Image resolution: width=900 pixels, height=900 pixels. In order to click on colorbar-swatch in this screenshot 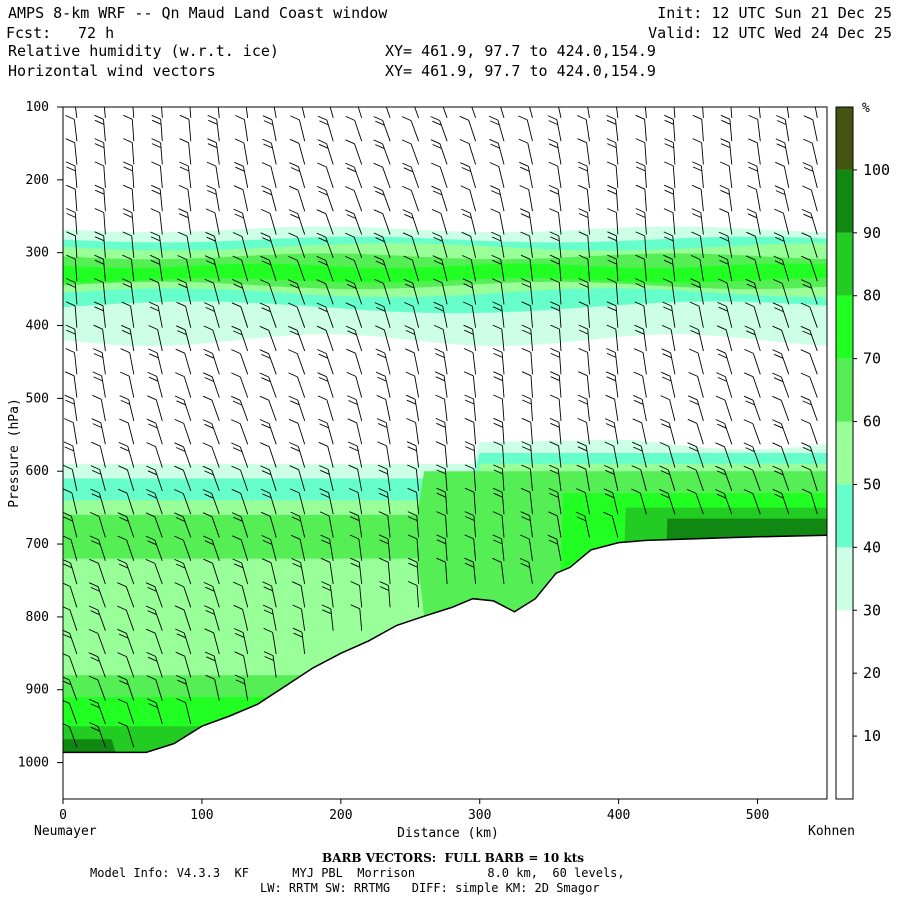, I will do `click(844, 201)`.